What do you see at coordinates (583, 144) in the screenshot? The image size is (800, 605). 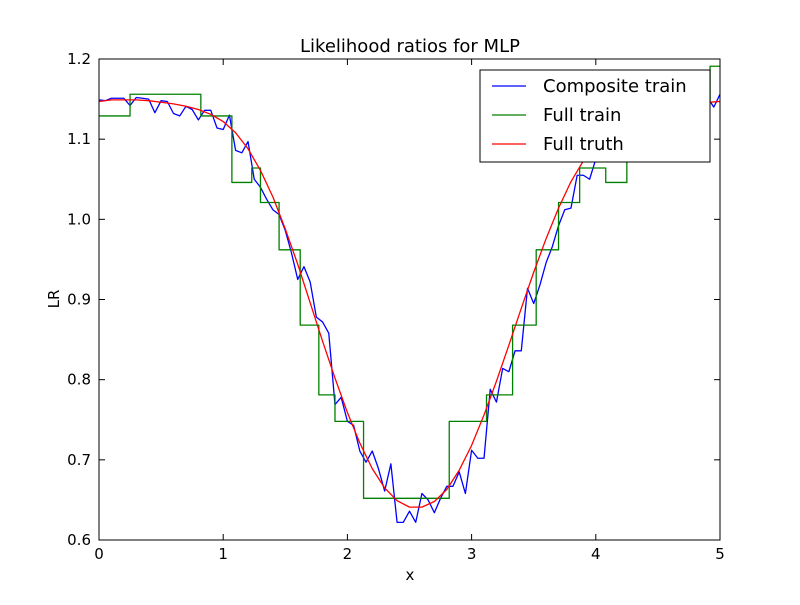 I see `legend-label-full-truth: Full truth` at bounding box center [583, 144].